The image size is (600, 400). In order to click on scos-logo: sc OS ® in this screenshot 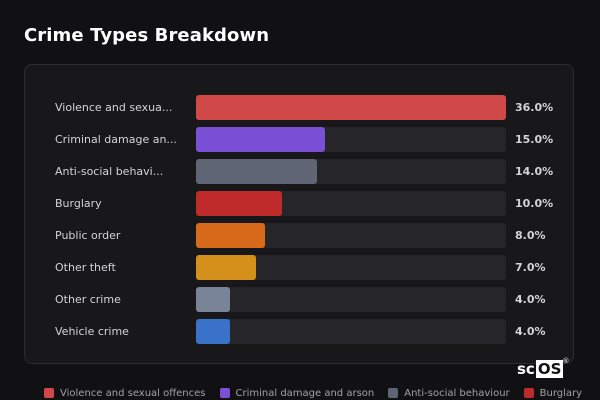, I will do `click(543, 368)`.